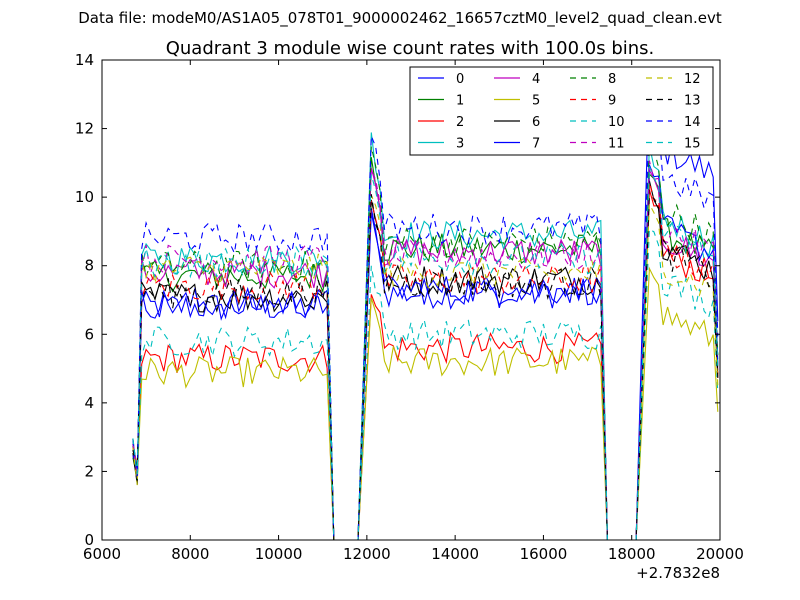  I want to click on x-tick-label: 8000, so click(190, 554).